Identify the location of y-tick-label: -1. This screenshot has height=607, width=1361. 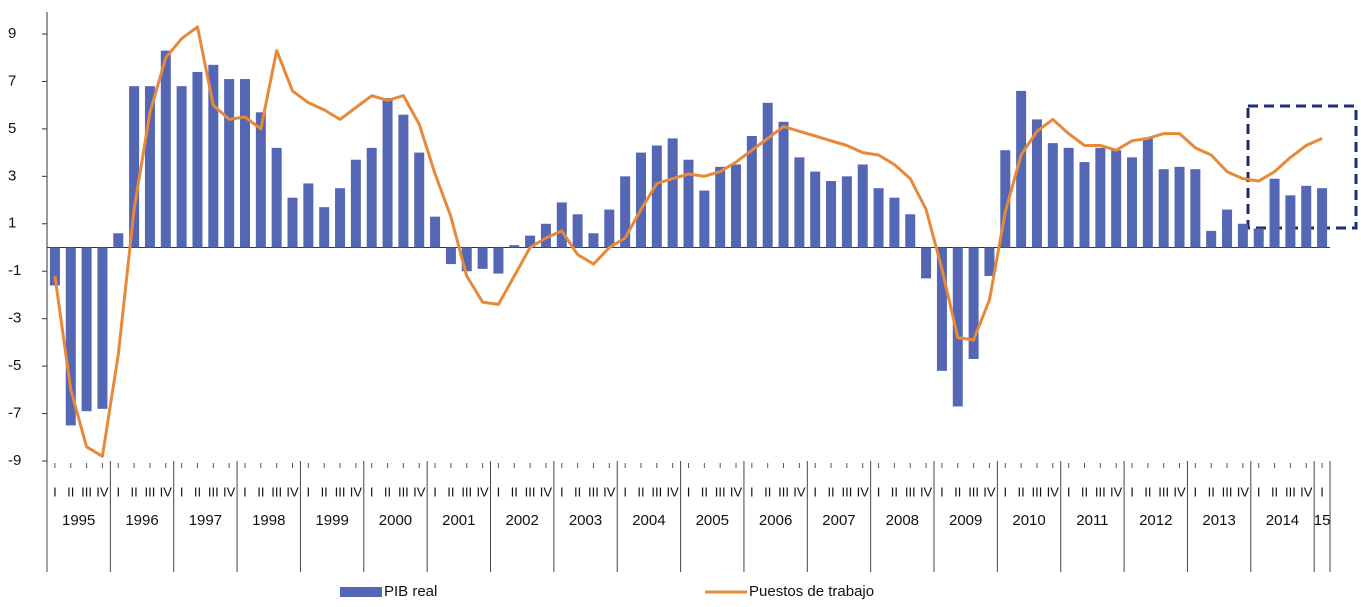
(14, 270).